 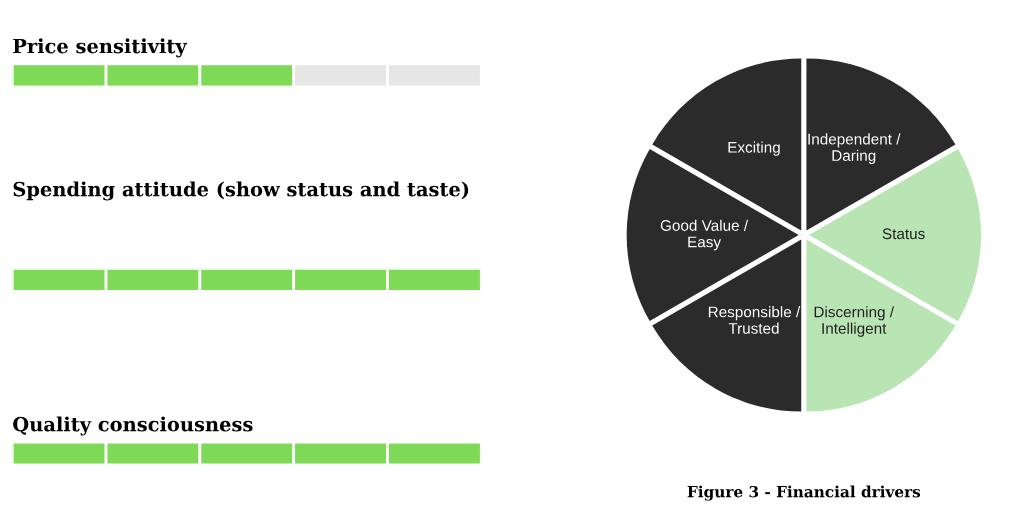 I want to click on slice-label: Exciting, so click(x=754, y=148).